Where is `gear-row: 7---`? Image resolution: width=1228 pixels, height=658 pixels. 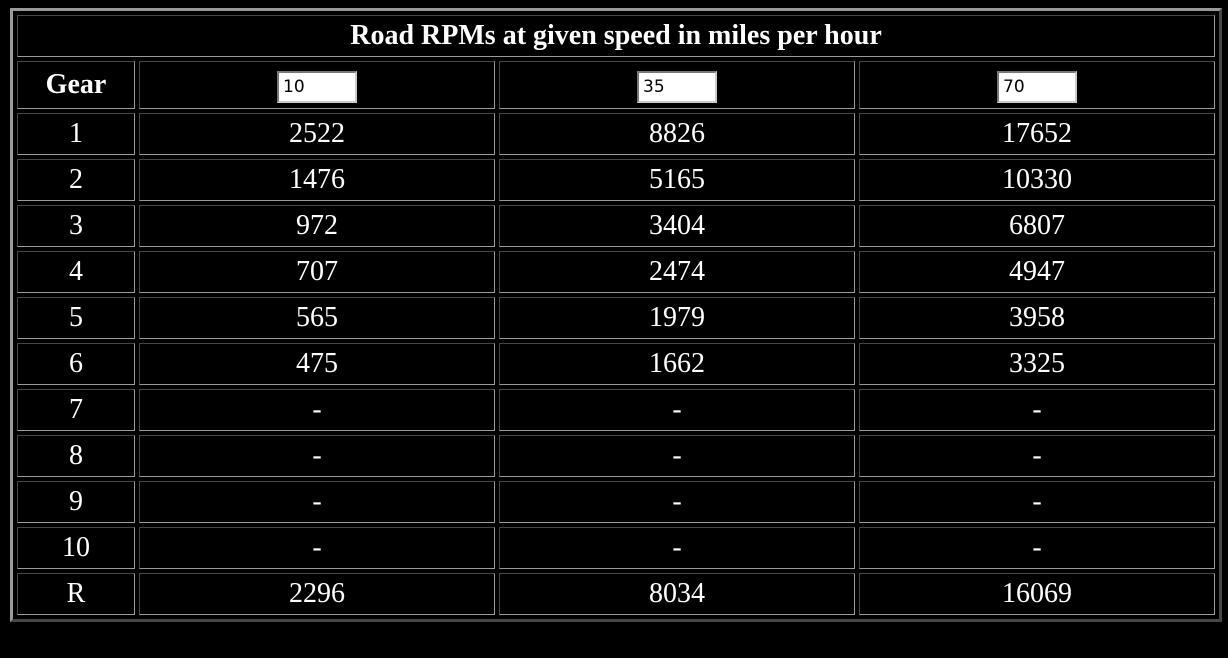
gear-row: 7--- is located at coordinates (616, 410).